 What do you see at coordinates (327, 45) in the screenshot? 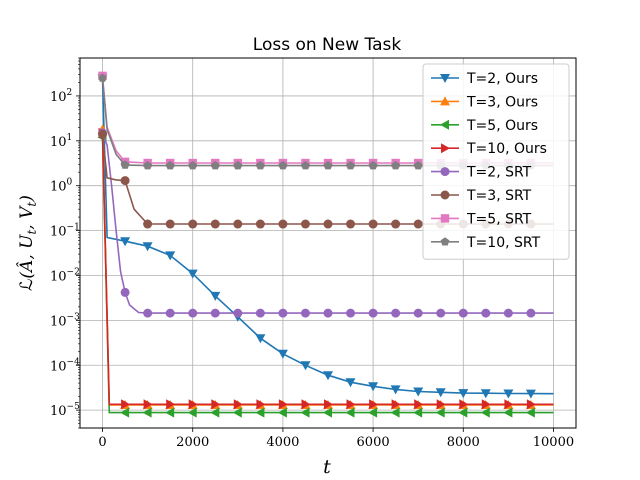
I see `chart-title: Loss on New Task` at bounding box center [327, 45].